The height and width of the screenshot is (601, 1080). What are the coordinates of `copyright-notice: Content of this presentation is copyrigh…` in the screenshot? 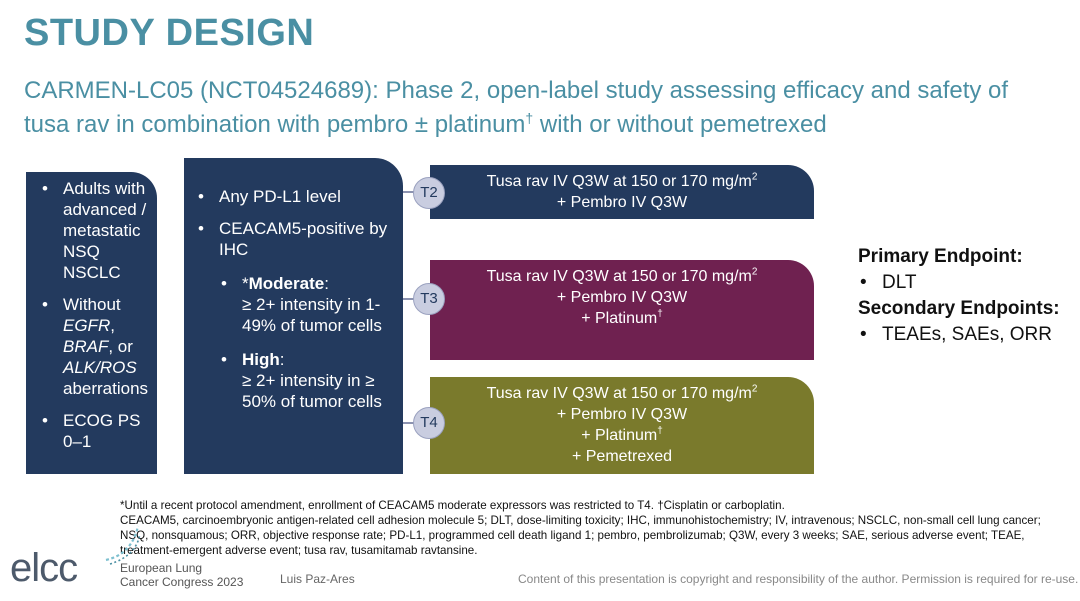 It's located at (798, 579).